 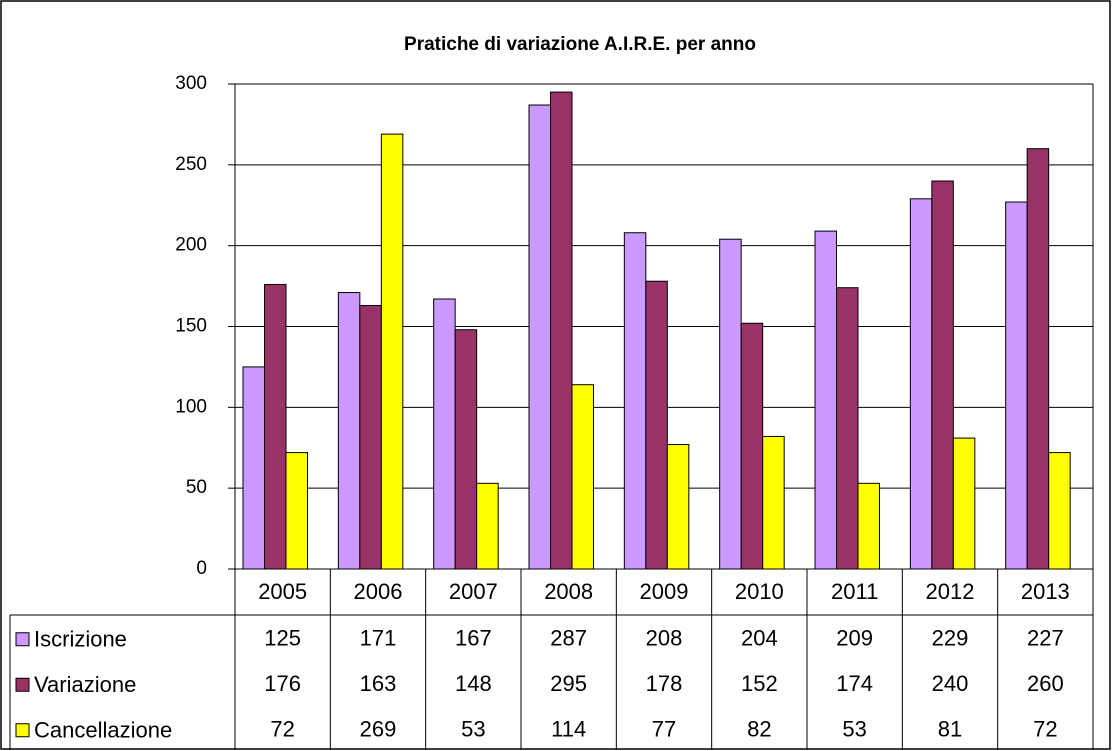 What do you see at coordinates (1045, 638) in the screenshot?
I see `table-value: 227` at bounding box center [1045, 638].